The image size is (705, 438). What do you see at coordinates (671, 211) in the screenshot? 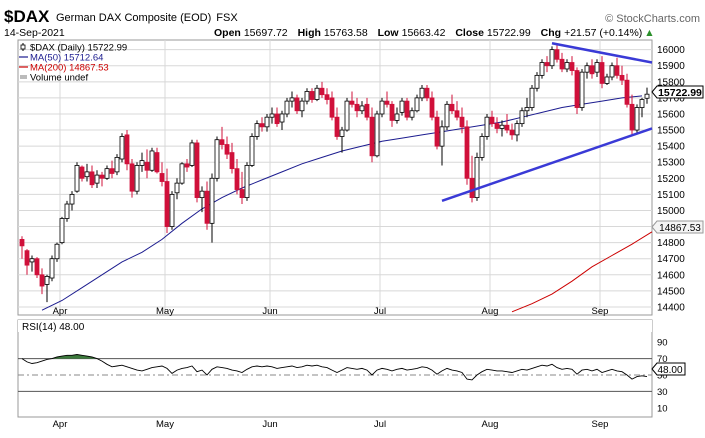
I see `price-tick-label: 15000` at bounding box center [671, 211].